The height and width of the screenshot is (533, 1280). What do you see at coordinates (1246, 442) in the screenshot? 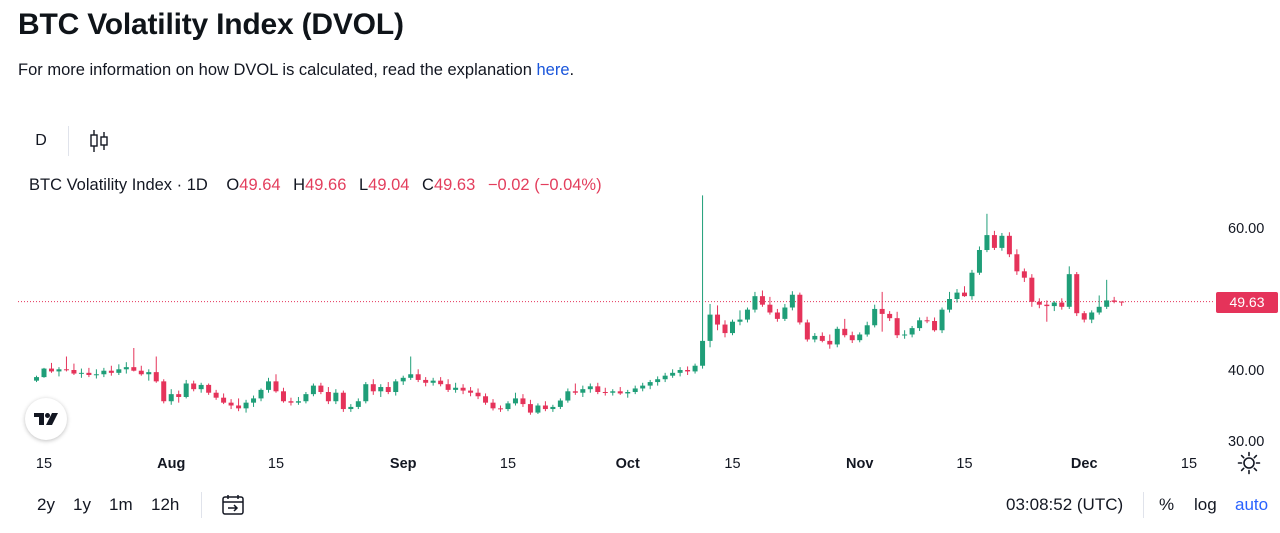
I see `price-axis-label: 30.00` at bounding box center [1246, 442].